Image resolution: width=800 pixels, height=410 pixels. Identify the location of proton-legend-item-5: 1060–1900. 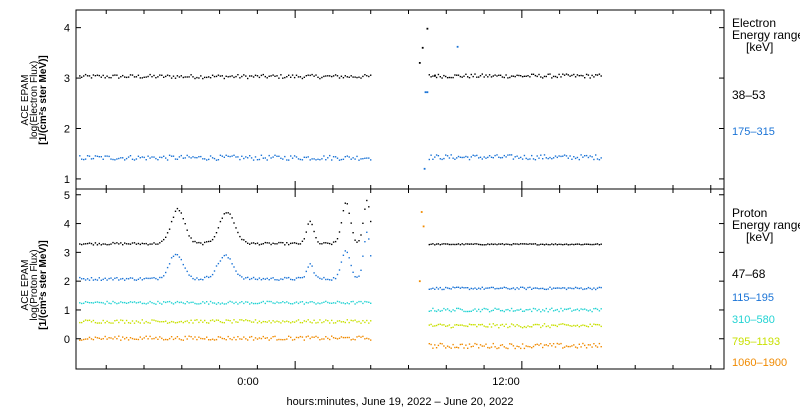
(759, 363).